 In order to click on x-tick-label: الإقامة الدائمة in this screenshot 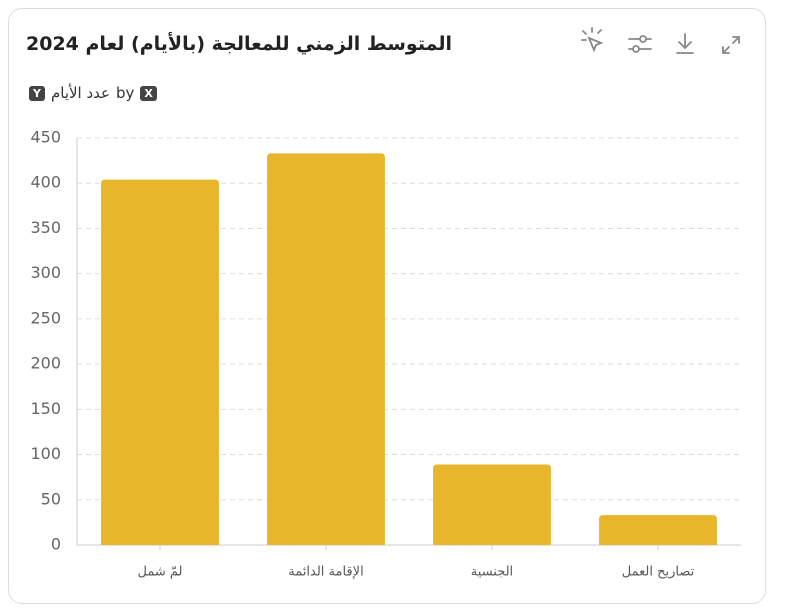, I will do `click(325, 572)`.